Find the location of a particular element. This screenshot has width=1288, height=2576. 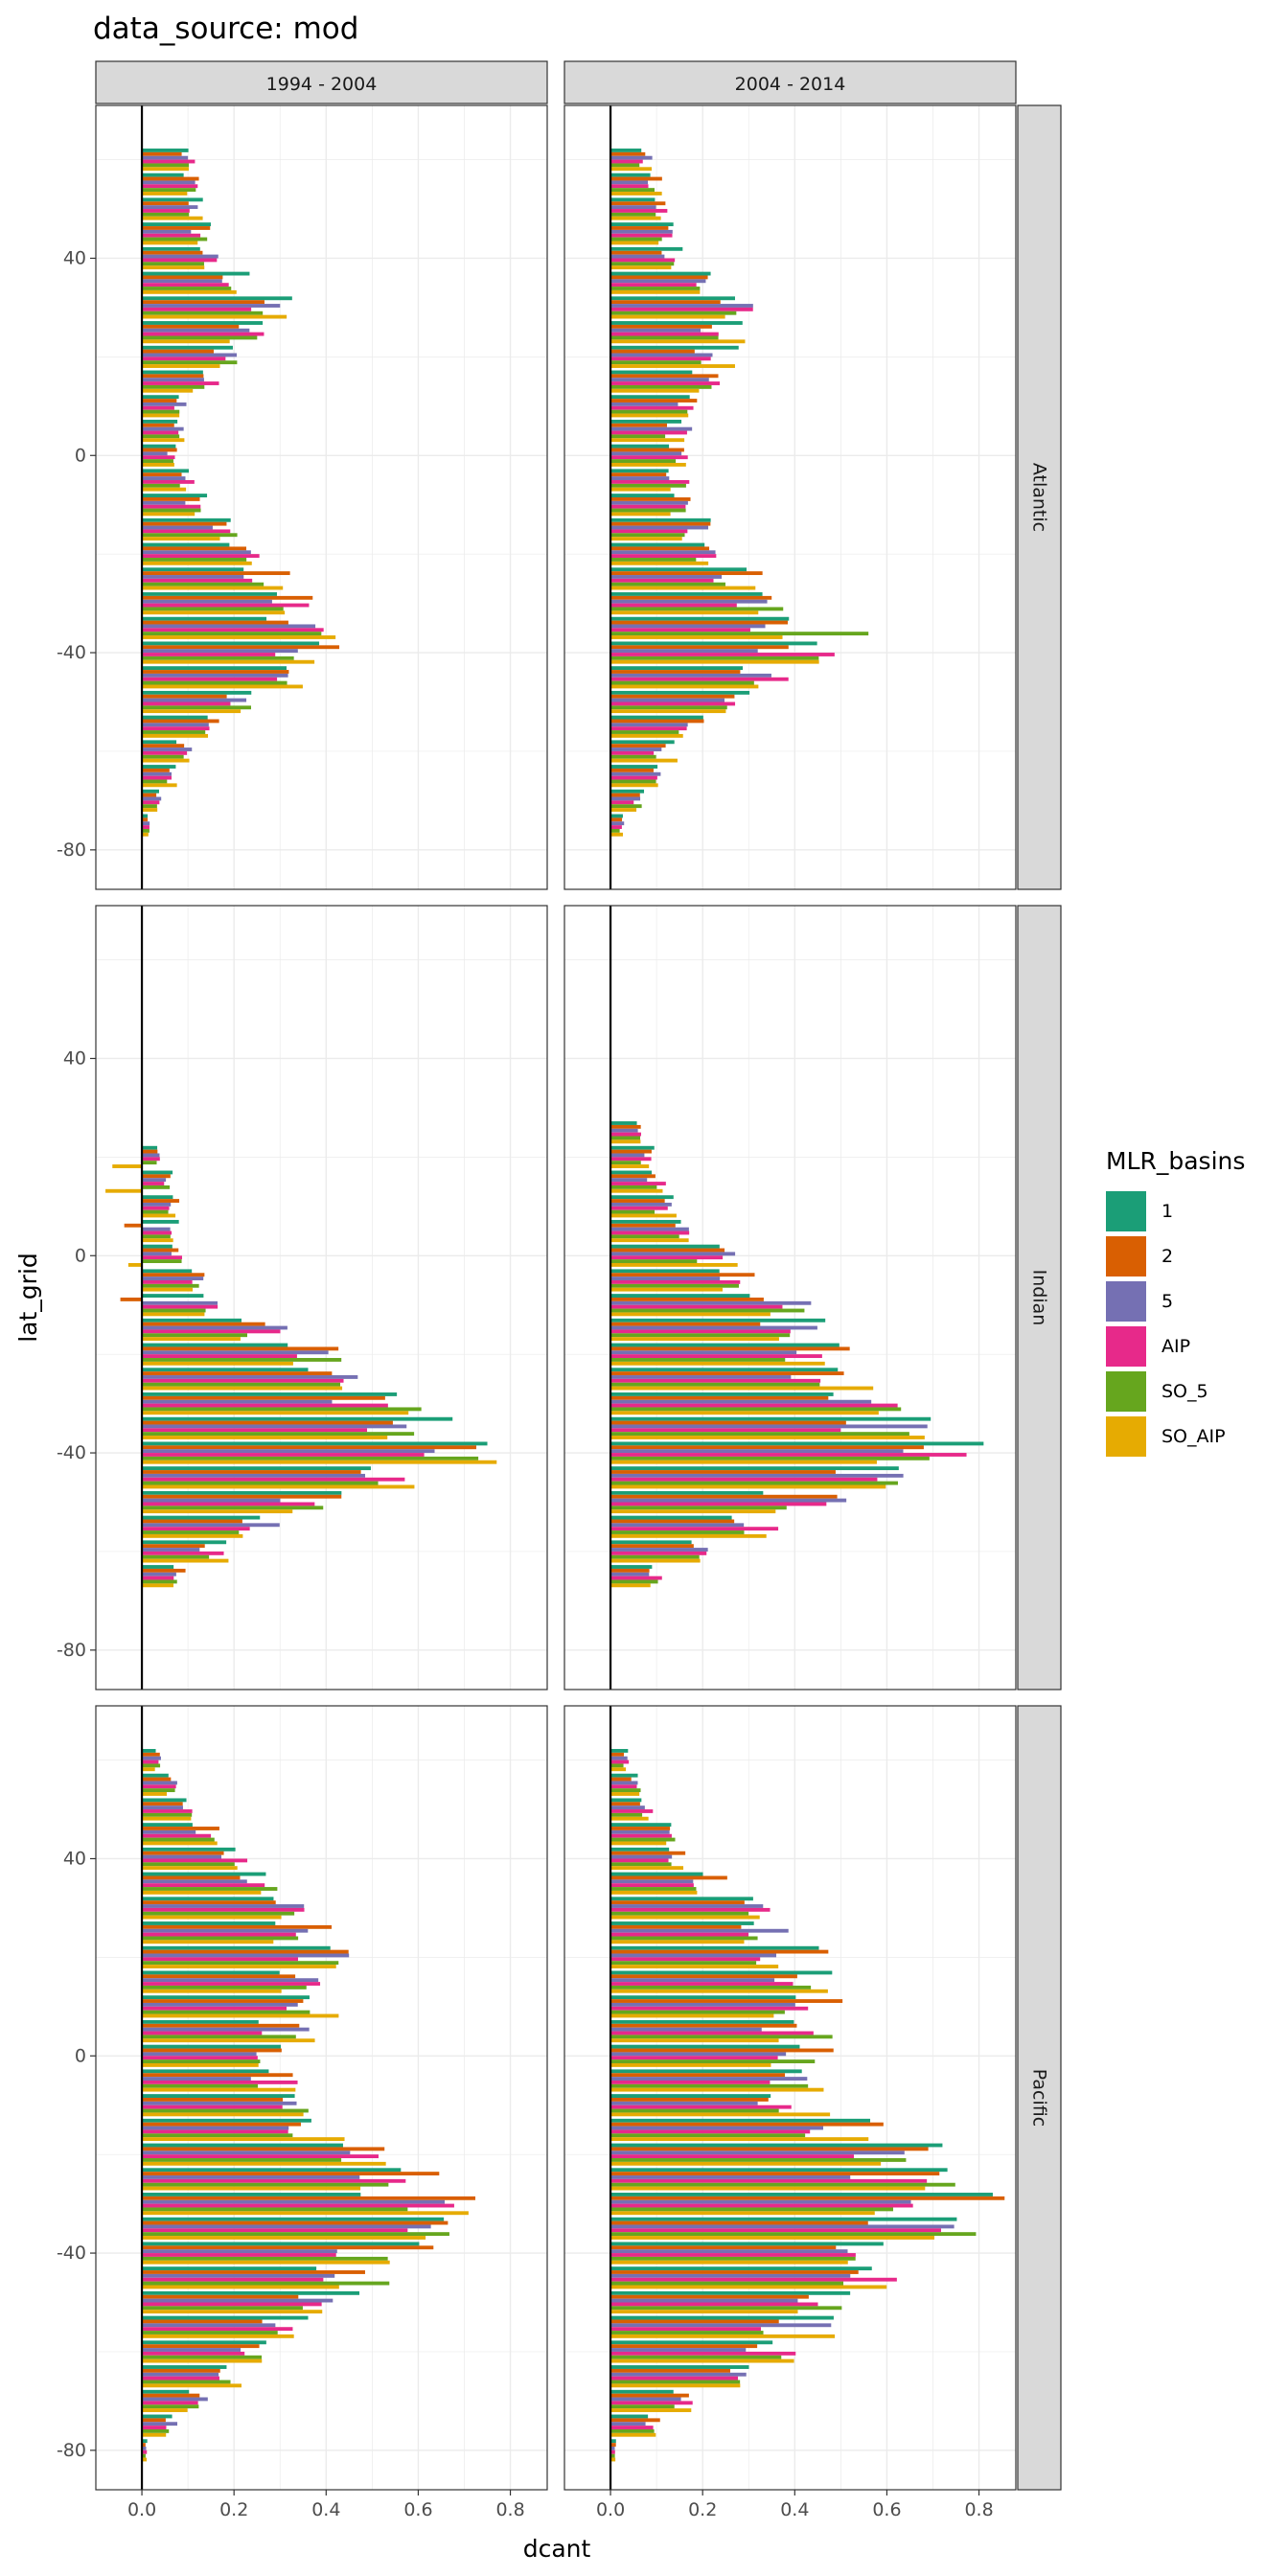

x-tick-label: 0.2 is located at coordinates (702, 2509).